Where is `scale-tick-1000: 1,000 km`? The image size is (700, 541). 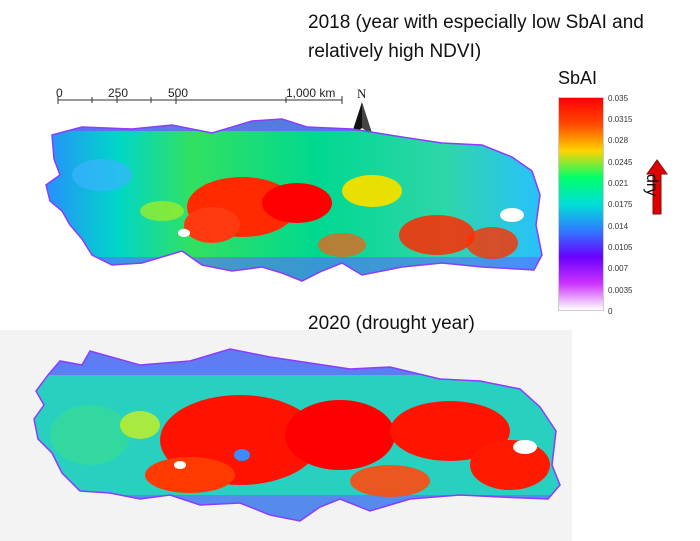
scale-tick-1000: 1,000 km is located at coordinates (311, 93).